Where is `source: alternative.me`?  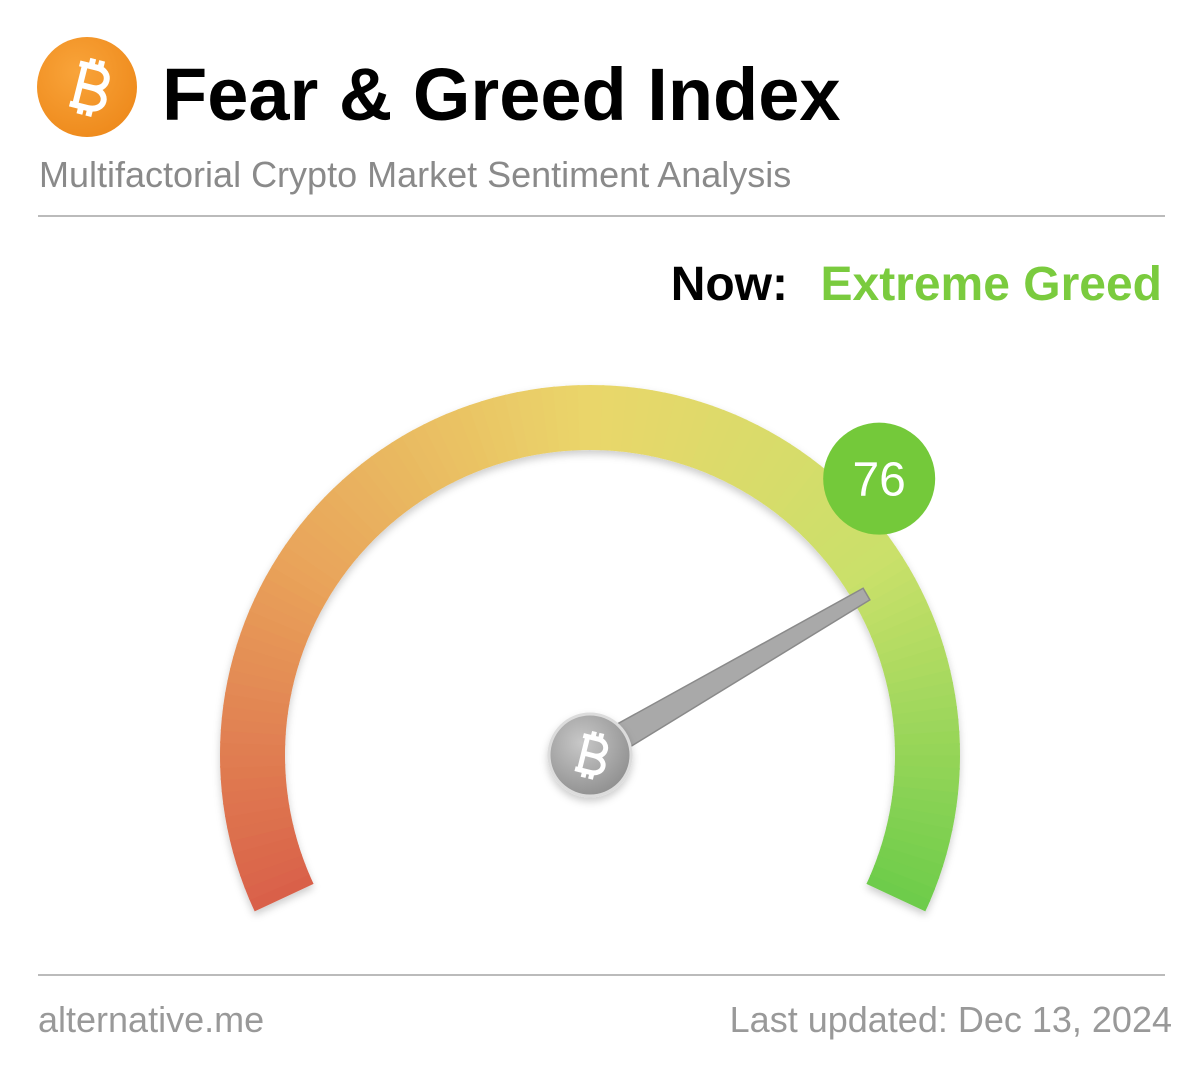
source: alternative.me is located at coordinates (151, 1019).